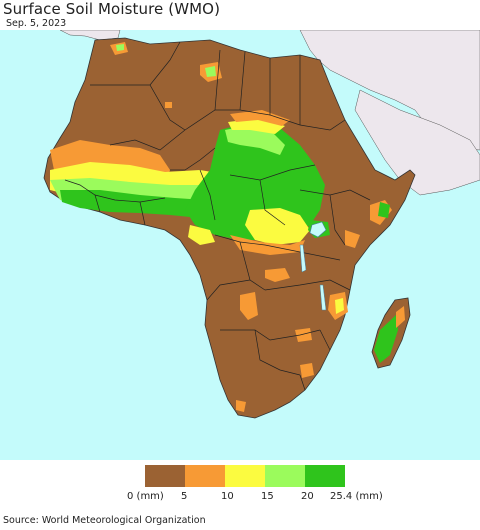 The image size is (480, 530). Describe the element at coordinates (260, 118) in the screenshot. I see `central-africa-orange-top` at that location.